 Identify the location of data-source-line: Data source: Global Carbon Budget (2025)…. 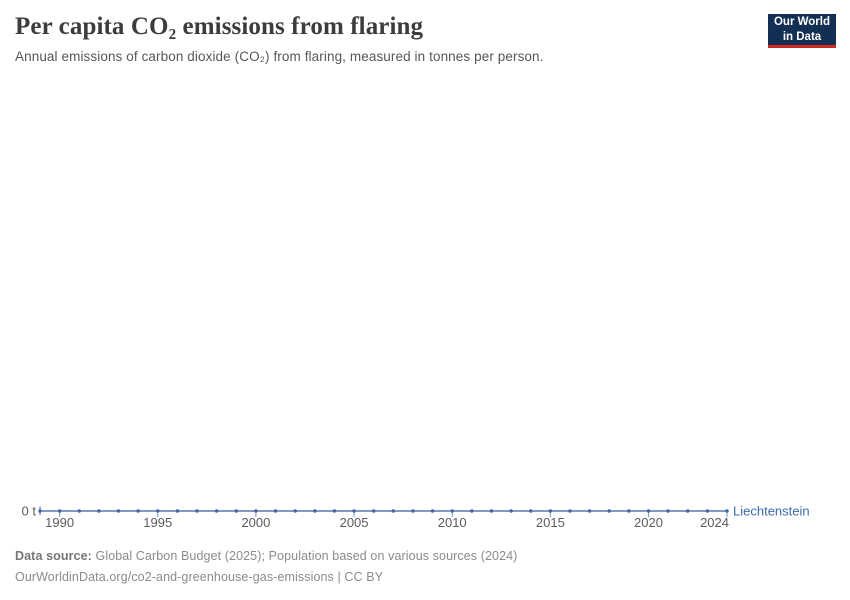
(415, 556).